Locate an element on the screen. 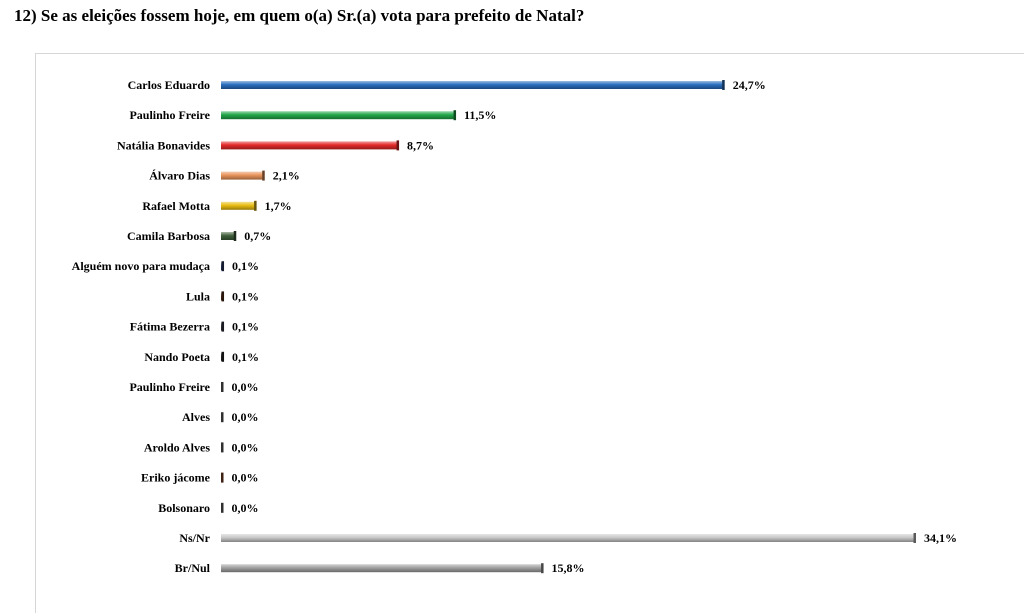 This screenshot has width=1024, height=613. category-label: Nando Poeta is located at coordinates (177, 357).